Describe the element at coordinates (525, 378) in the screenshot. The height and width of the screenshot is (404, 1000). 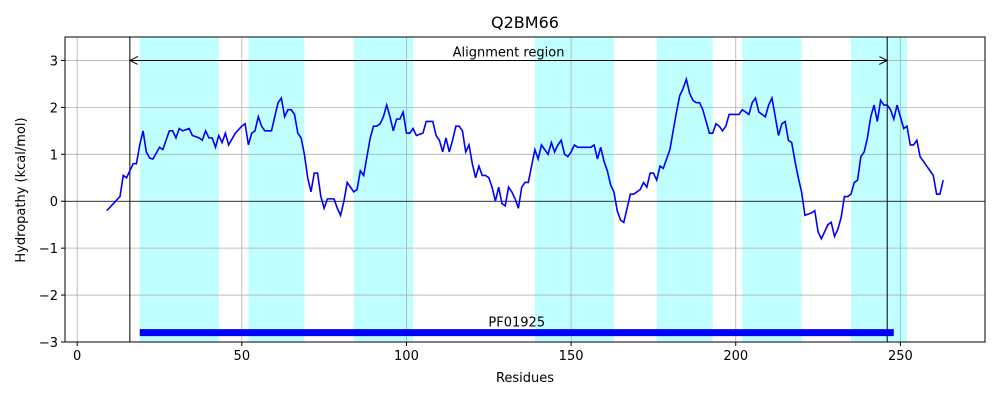
I see `x-axis-label: Residues` at that location.